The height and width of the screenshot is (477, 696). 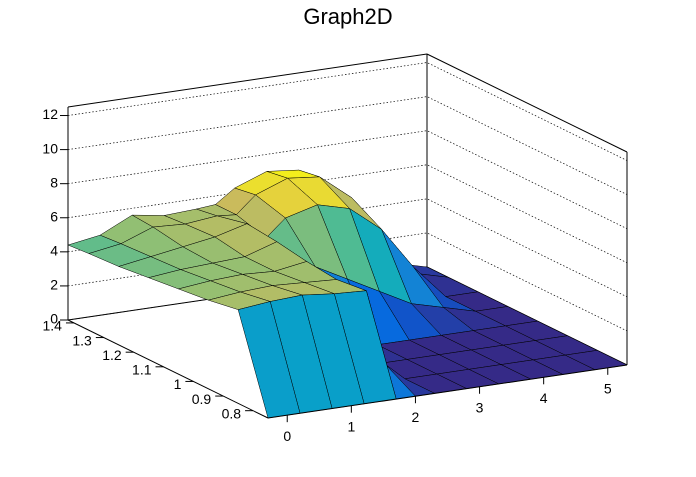 What do you see at coordinates (608, 389) in the screenshot?
I see `x-tick-label: 5` at bounding box center [608, 389].